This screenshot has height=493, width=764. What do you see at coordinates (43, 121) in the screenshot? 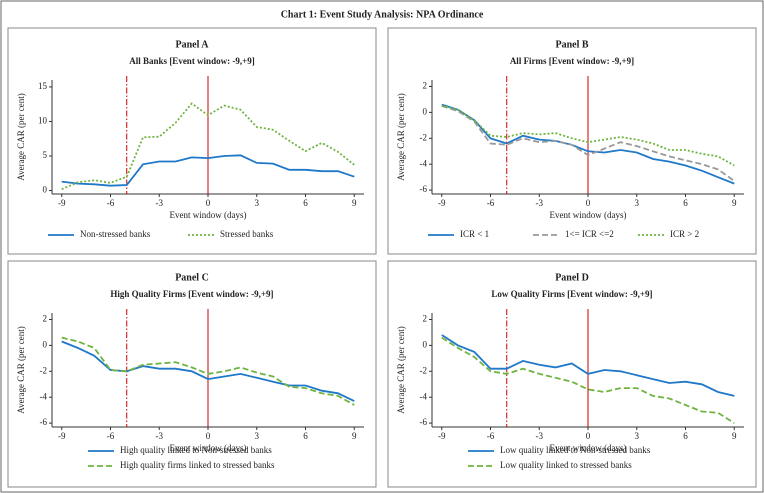
I see `y-tick-label: 10` at bounding box center [43, 121].